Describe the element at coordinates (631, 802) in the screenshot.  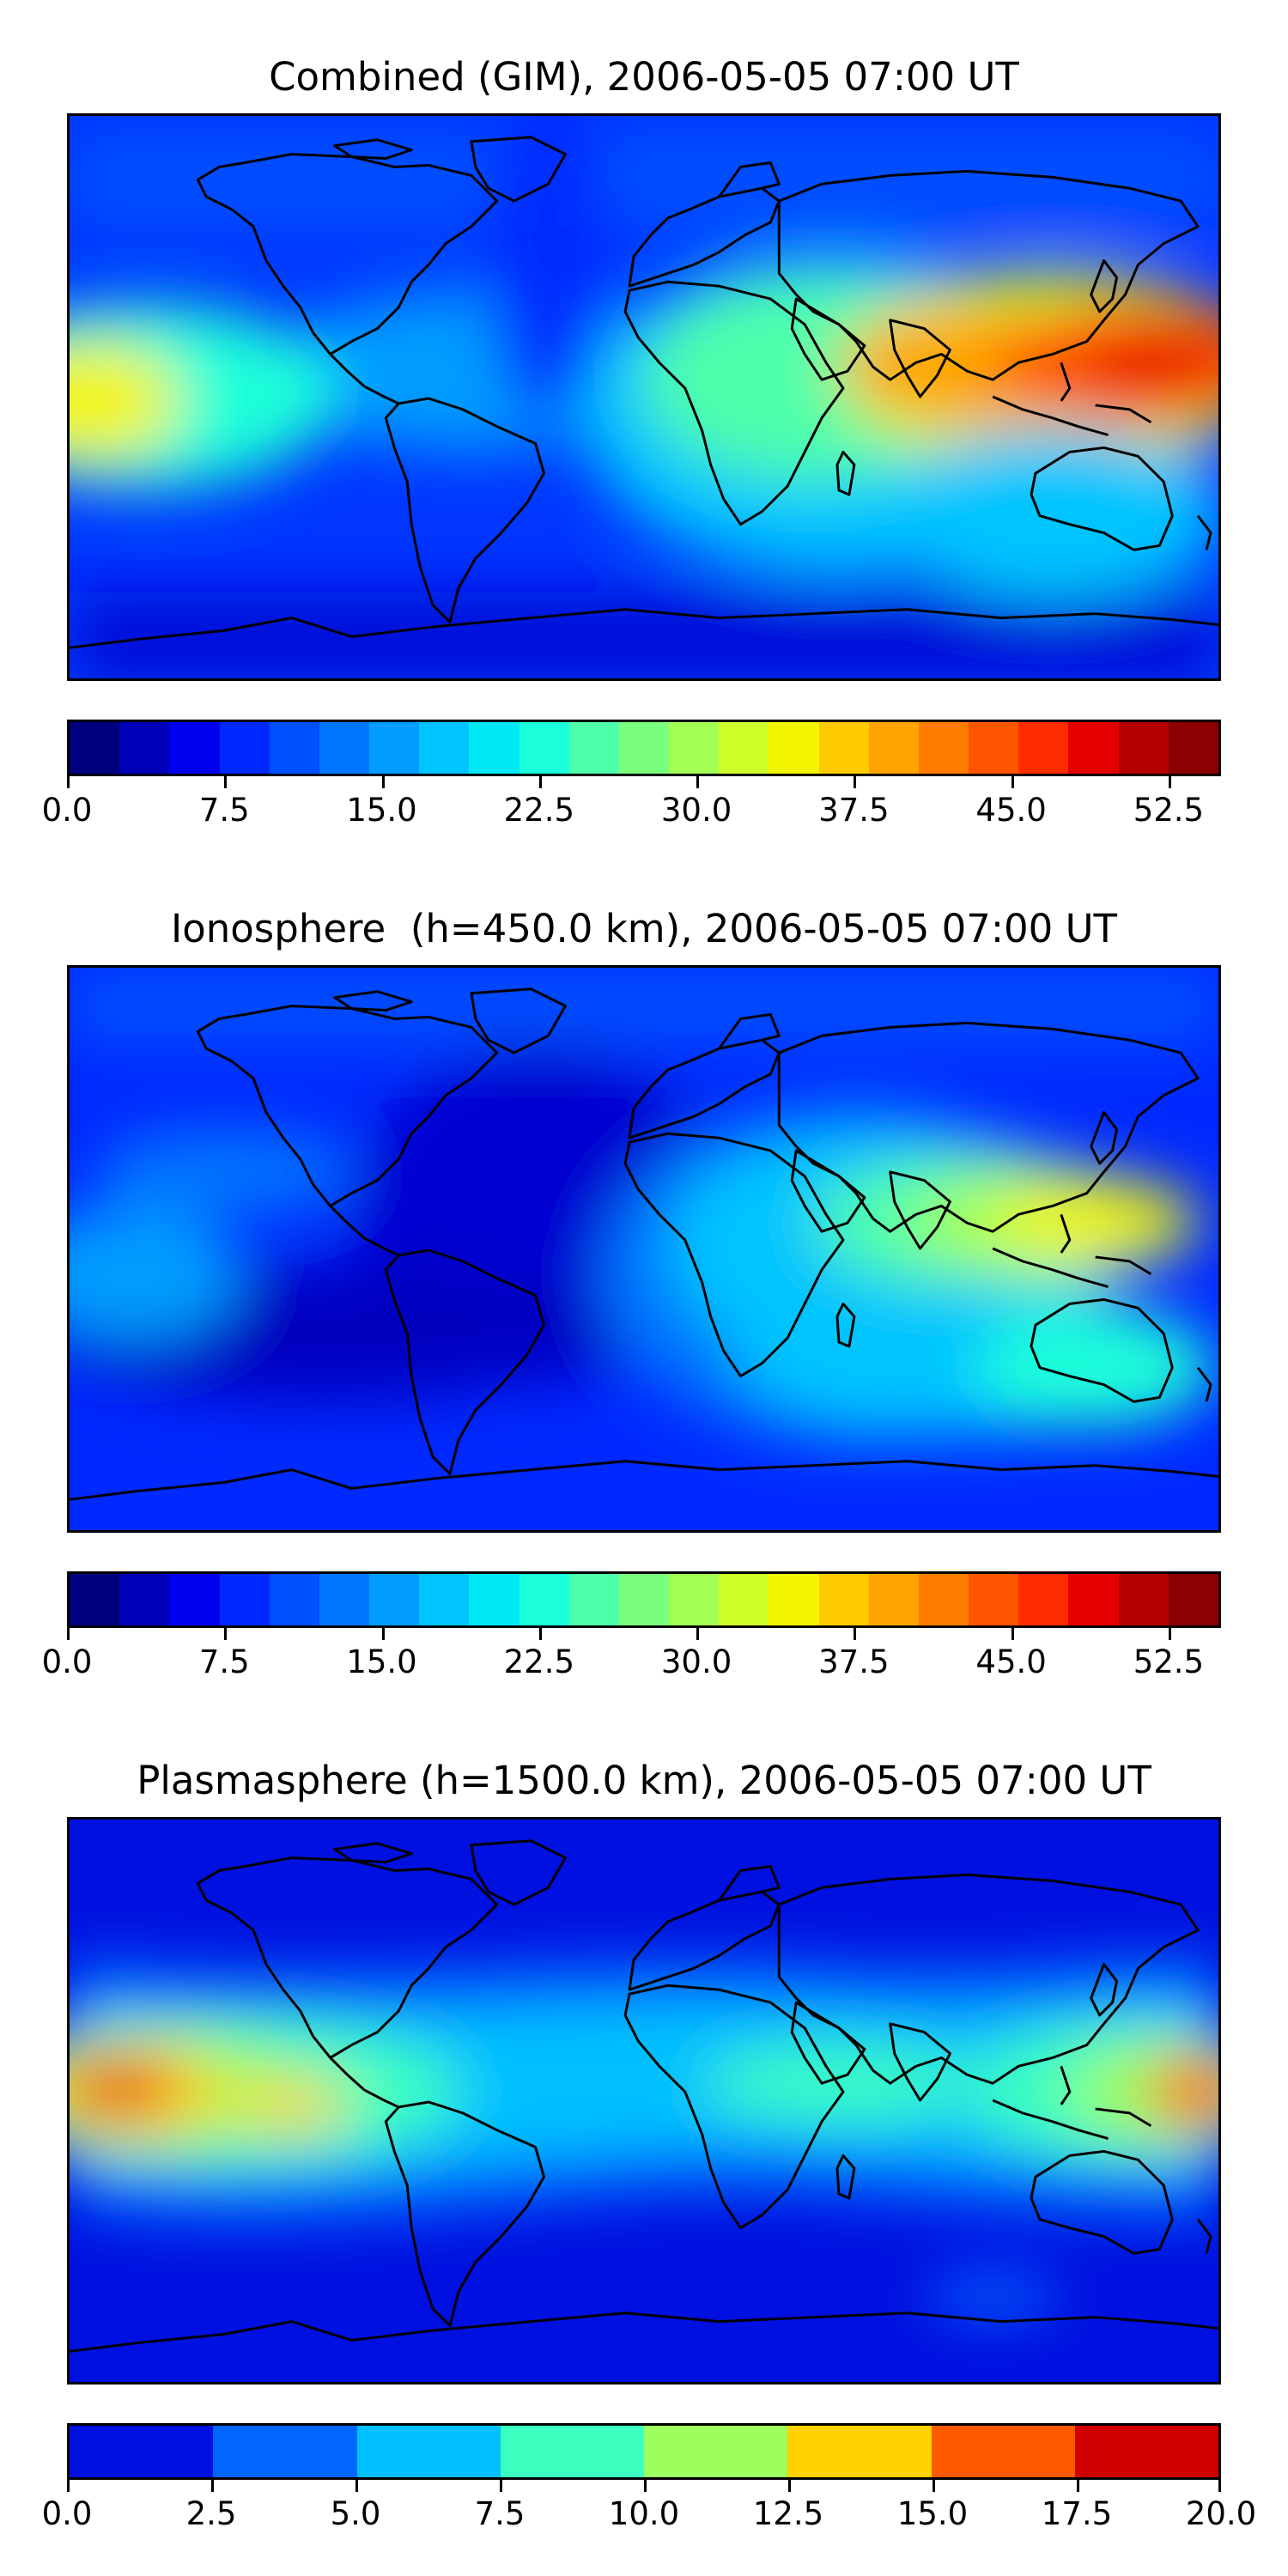
I see `panel-1-colorbar-ticks: 0.0 7.5 15.0 22.5 30.0 37.5 45.0 52.5` at that location.